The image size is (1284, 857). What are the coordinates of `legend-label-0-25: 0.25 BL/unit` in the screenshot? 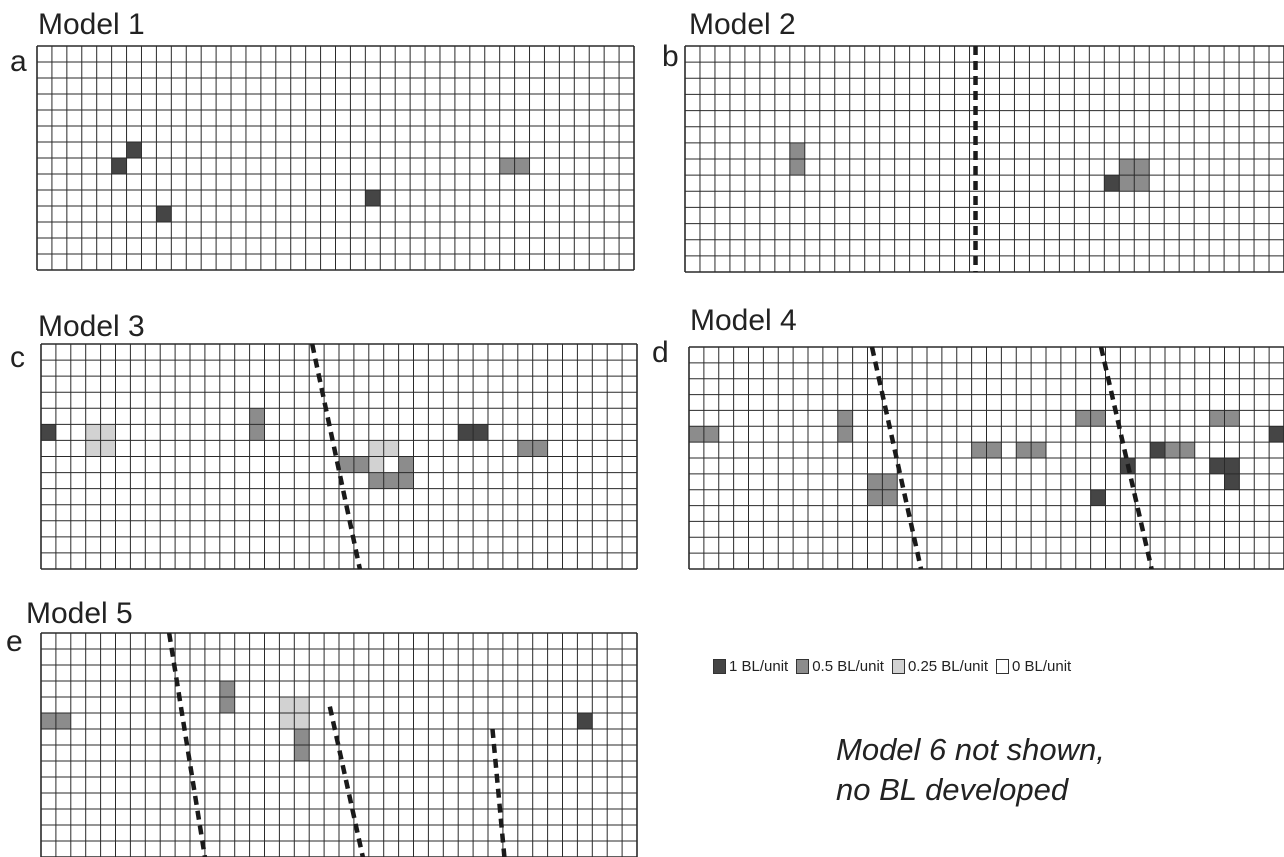 It's located at (947, 666).